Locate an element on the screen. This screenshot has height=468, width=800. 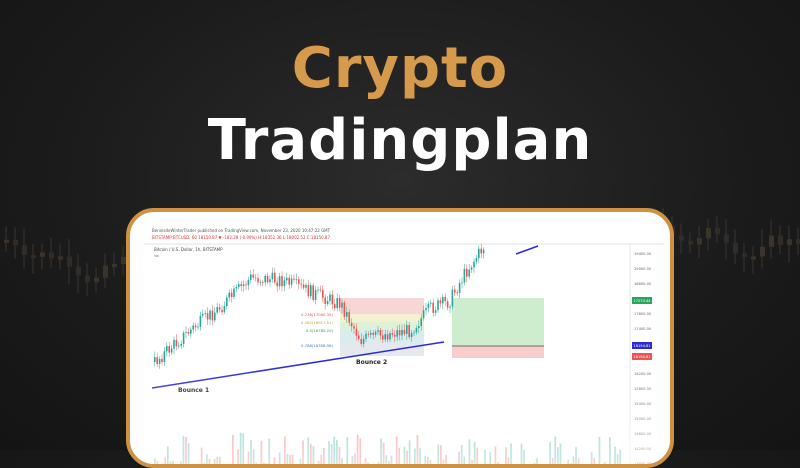
price-tick-label: 15800.00 is located at coordinates (643, 389).